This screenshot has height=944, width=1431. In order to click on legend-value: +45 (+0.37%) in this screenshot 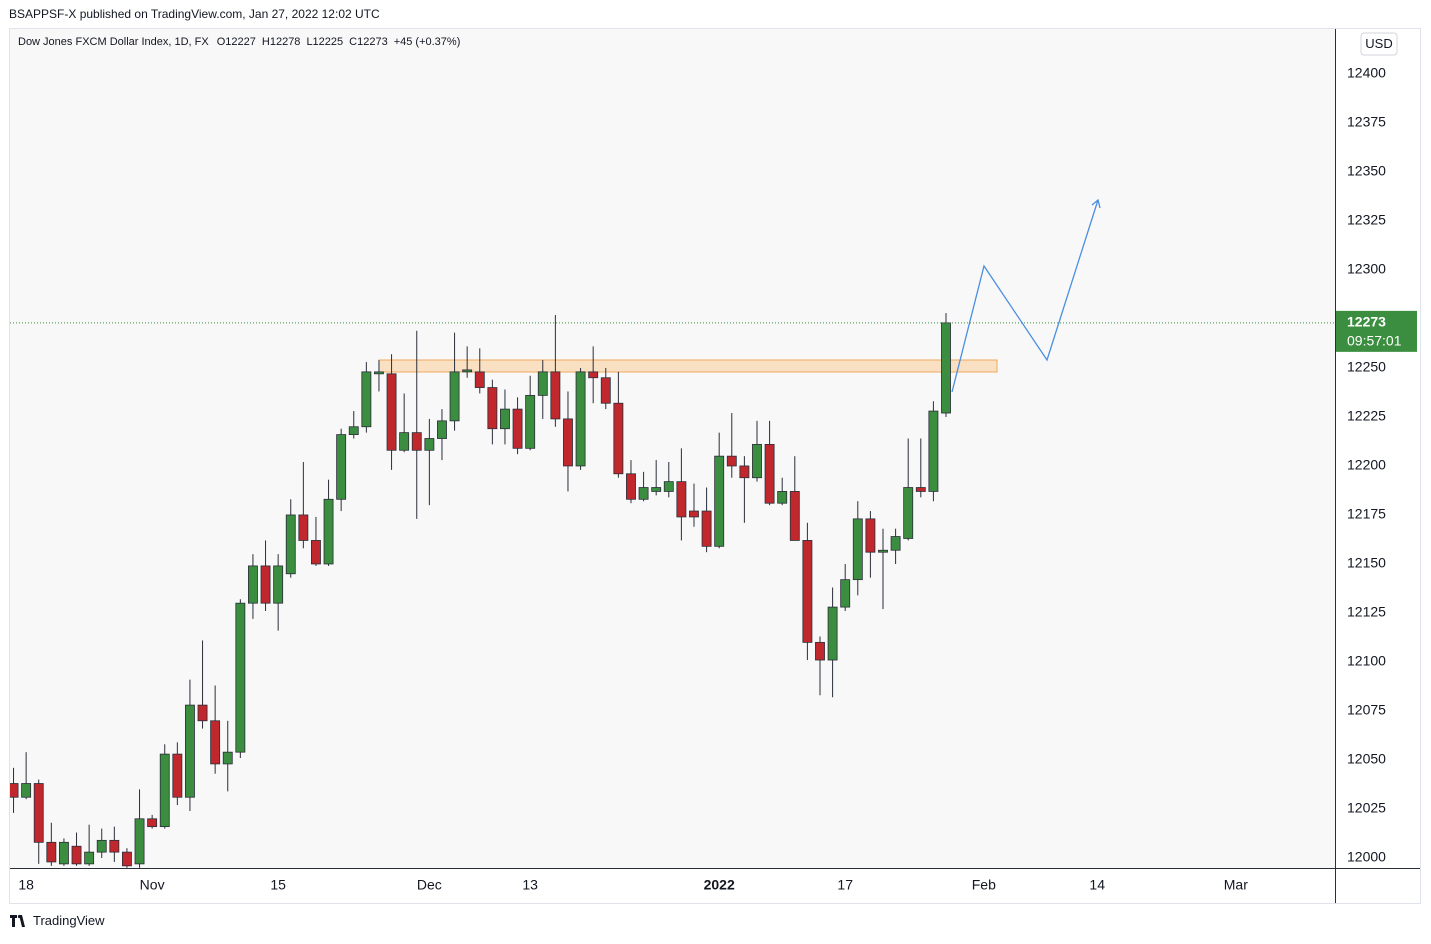, I will do `click(427, 42)`.